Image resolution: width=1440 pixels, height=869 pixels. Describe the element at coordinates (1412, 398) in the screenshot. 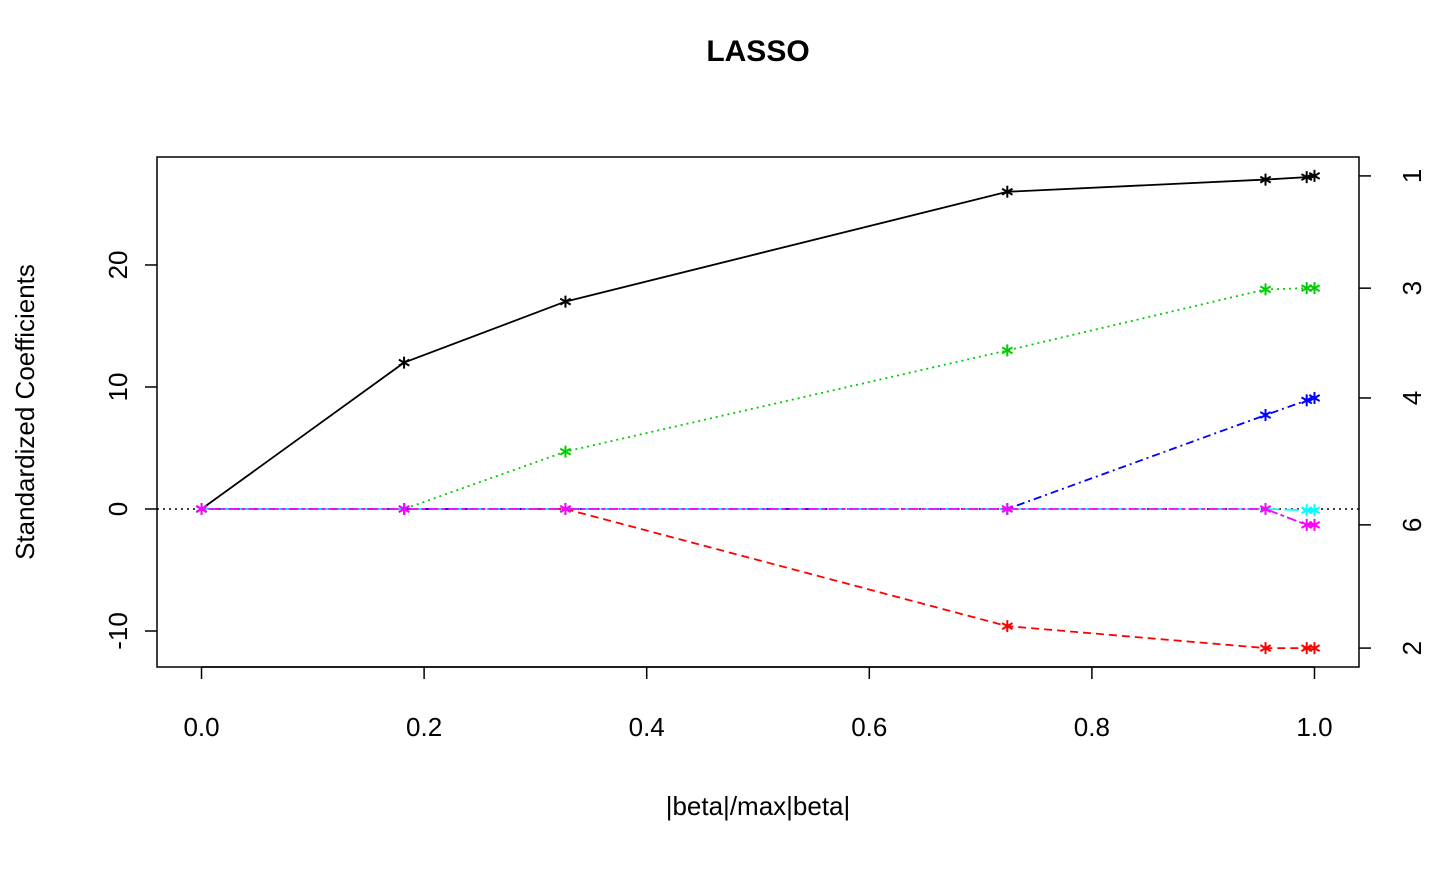

I see `y2-tick-label: 4` at that location.